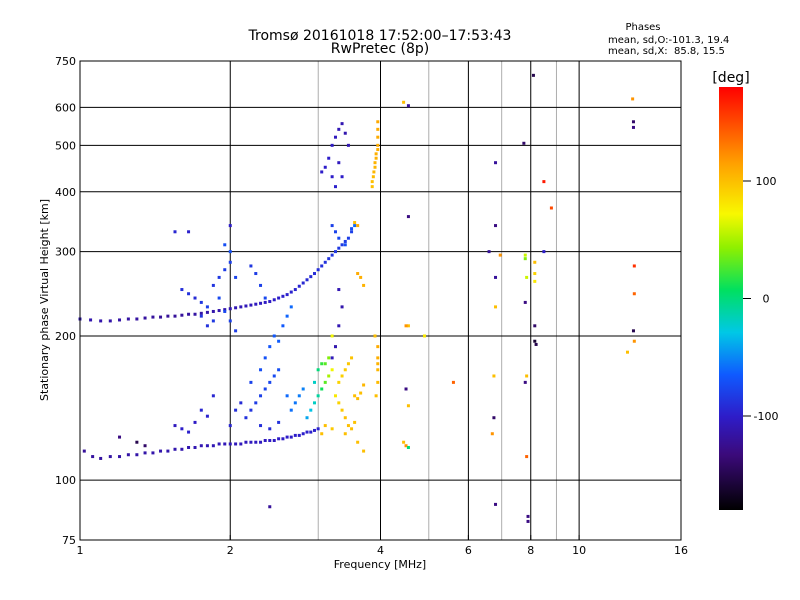  What do you see at coordinates (468, 550) in the screenshot?
I see `x-tick-label: 6` at bounding box center [468, 550].